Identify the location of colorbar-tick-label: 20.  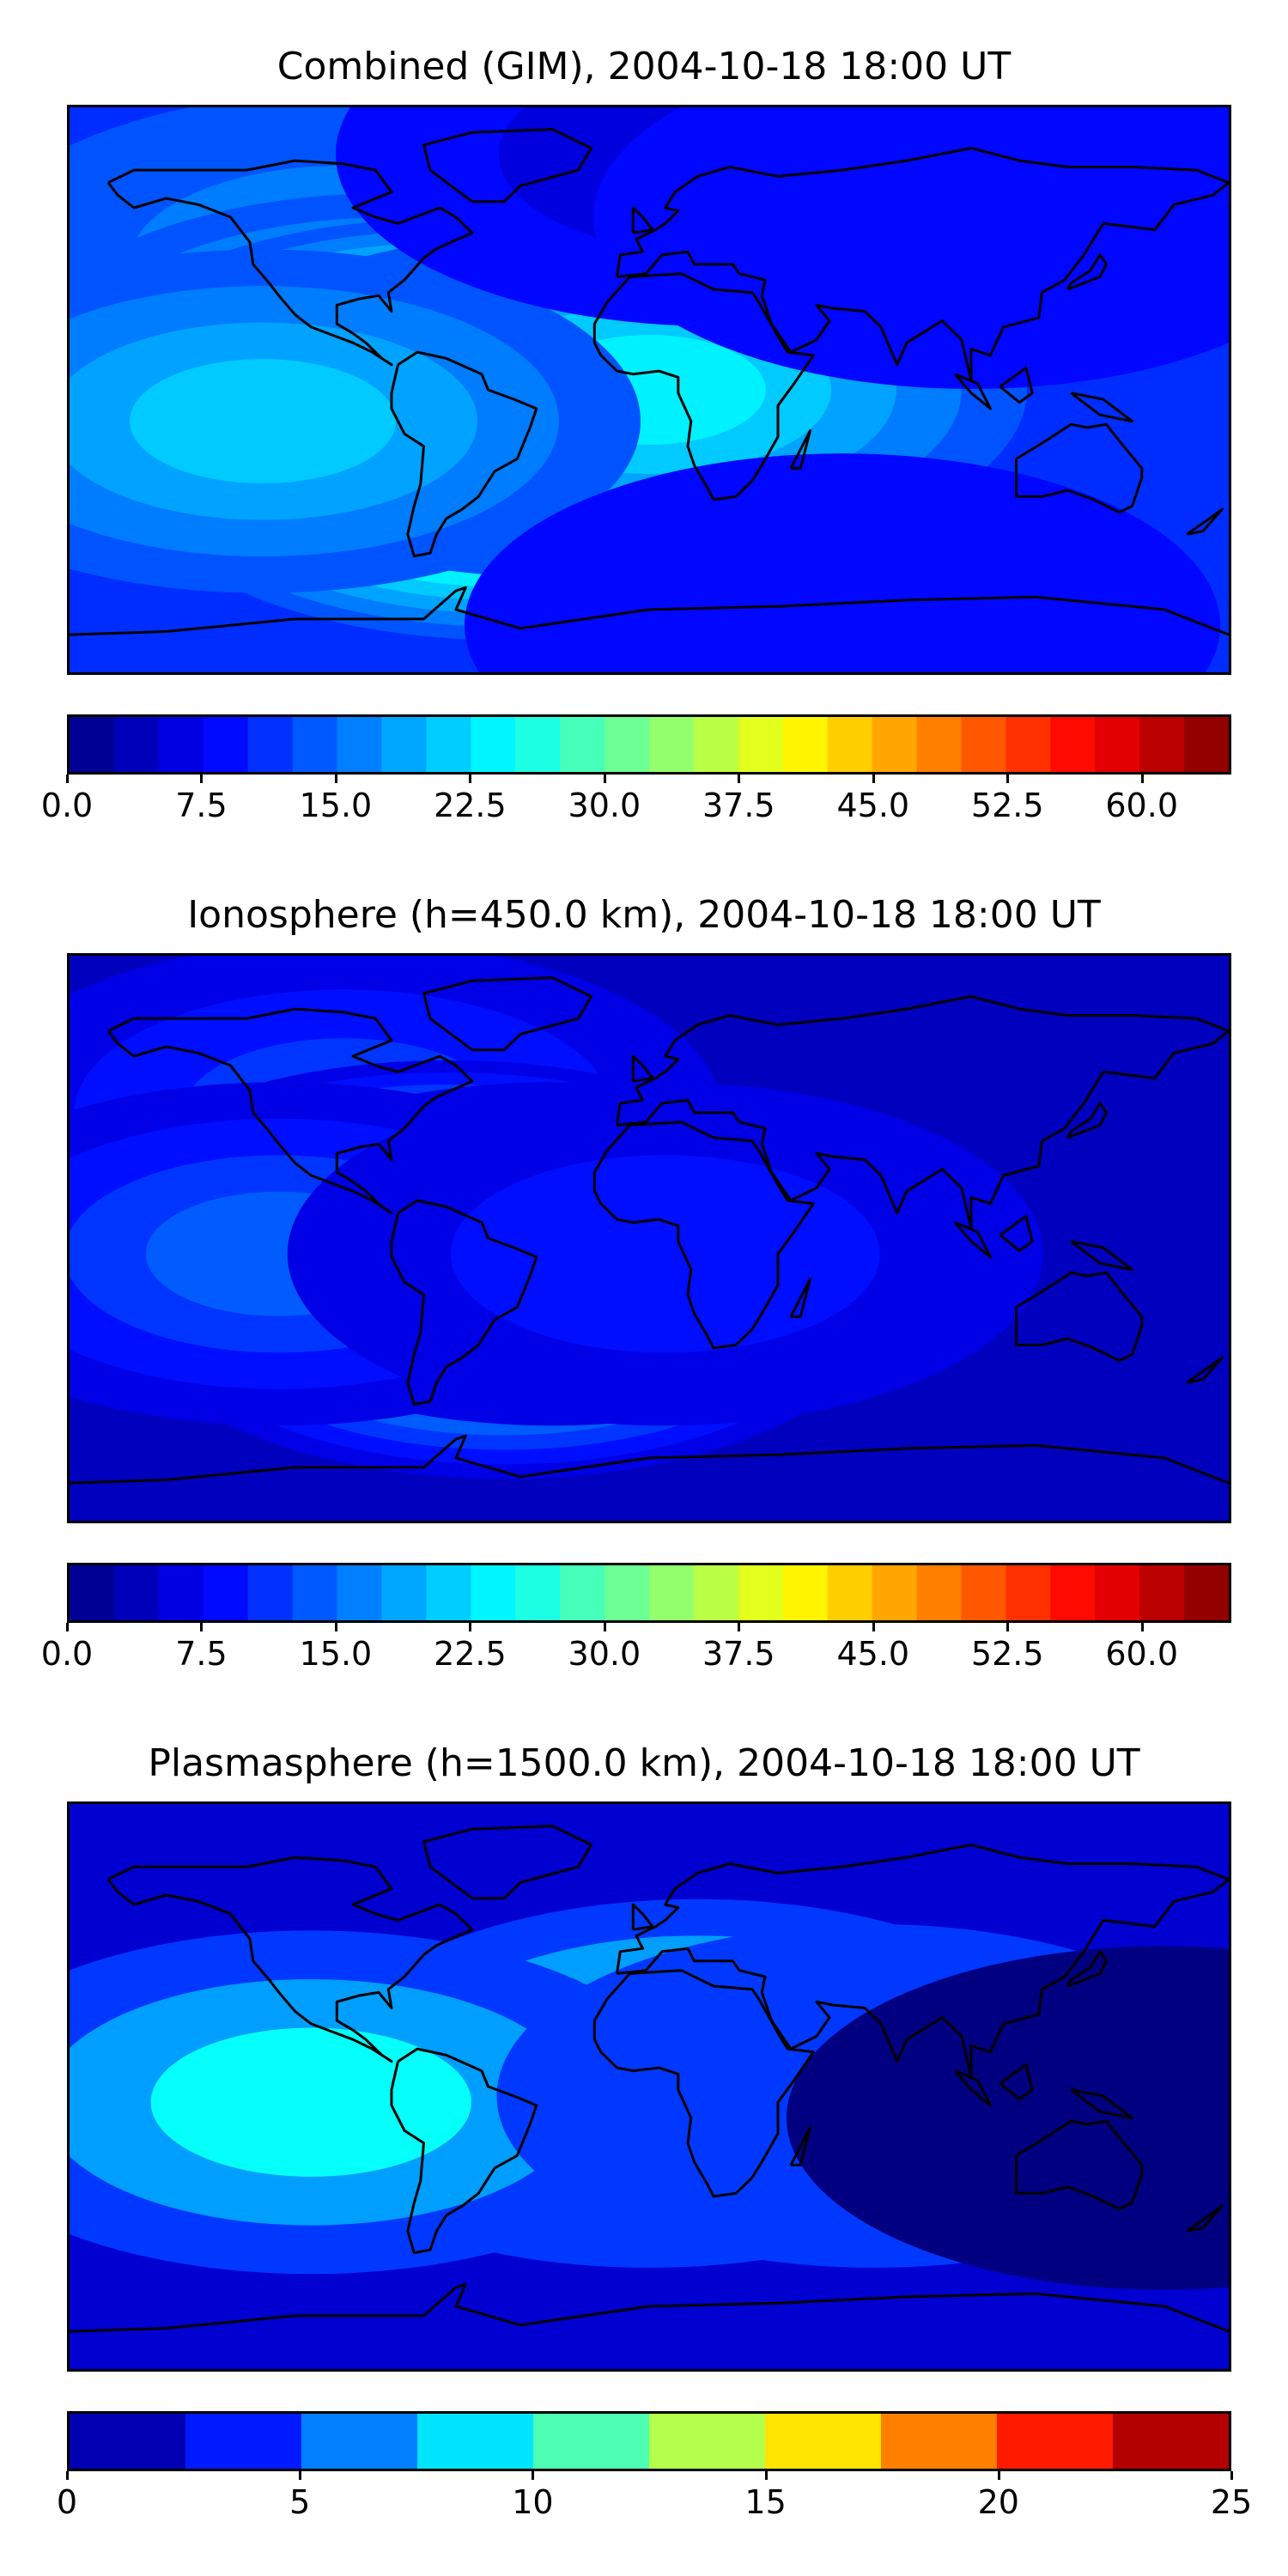
(998, 2502).